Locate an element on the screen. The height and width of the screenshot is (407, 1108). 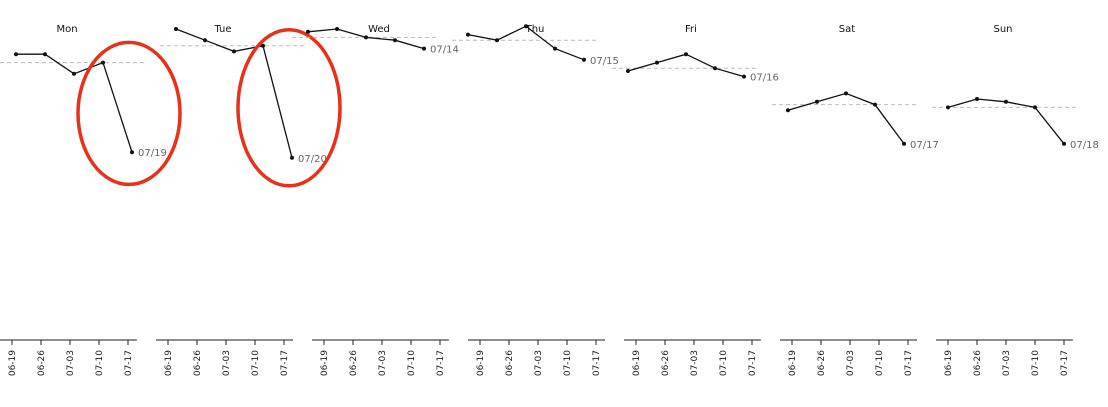
x-tick-label-tue-2: 07-03 is located at coordinates (227, 363).